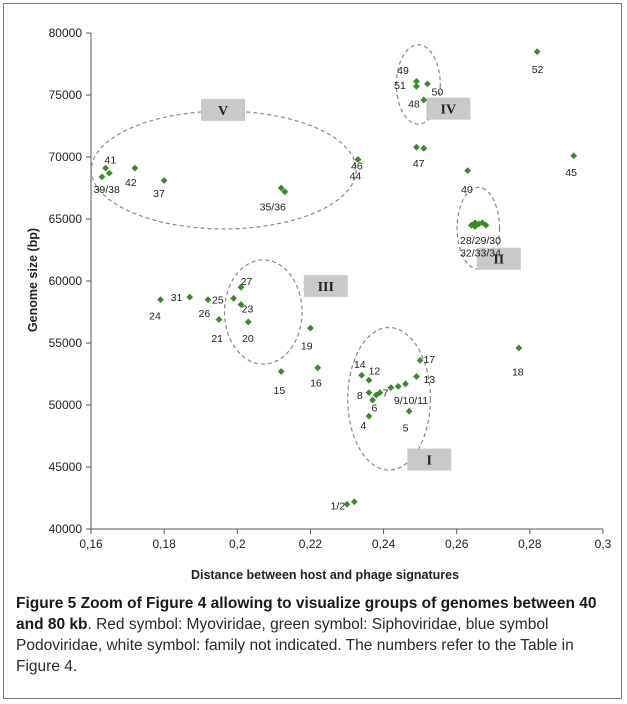 Image resolution: width=627 pixels, height=704 pixels. What do you see at coordinates (571, 173) in the screenshot?
I see `point-label: 45` at bounding box center [571, 173].